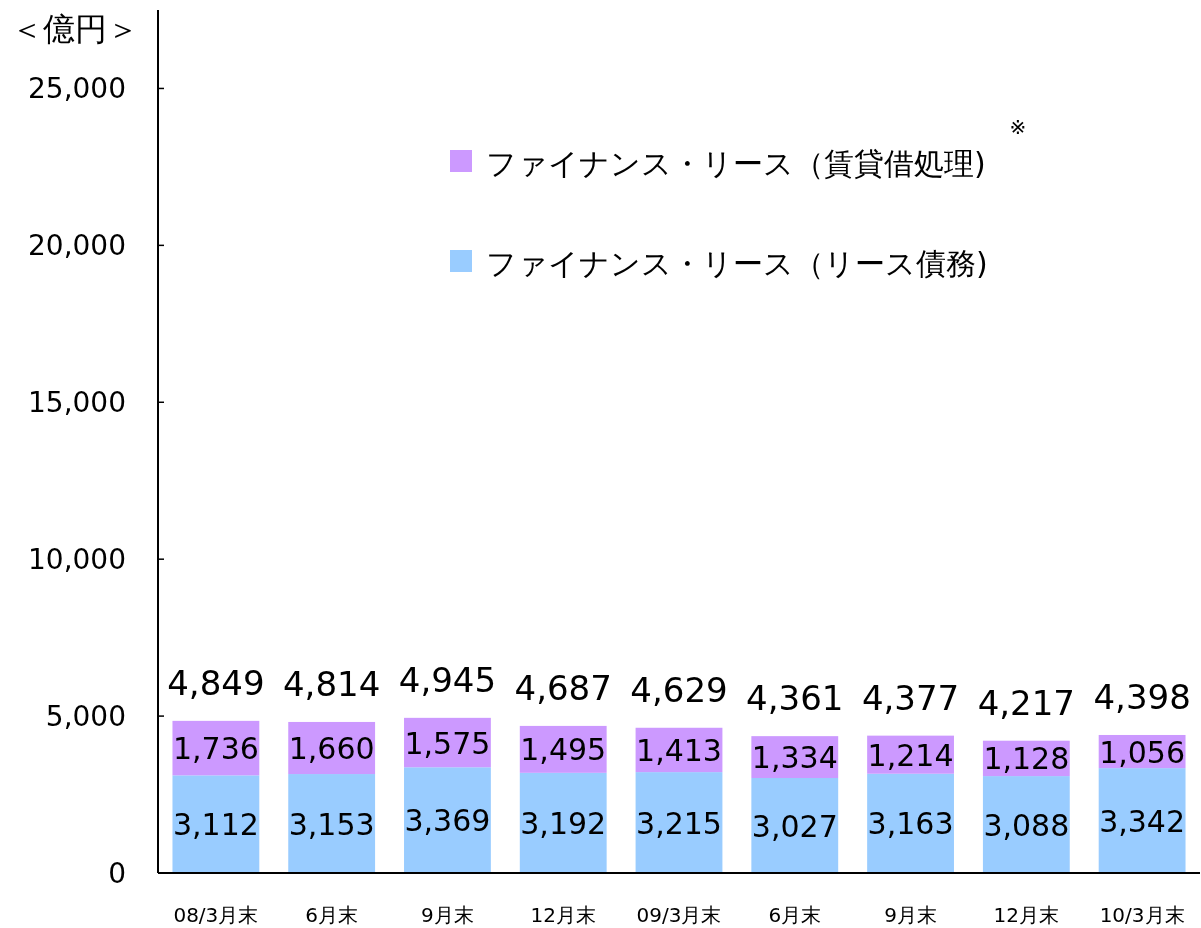 The image size is (1201, 928). Describe the element at coordinates (563, 750) in the screenshot. I see `data-label: 1,495` at that location.